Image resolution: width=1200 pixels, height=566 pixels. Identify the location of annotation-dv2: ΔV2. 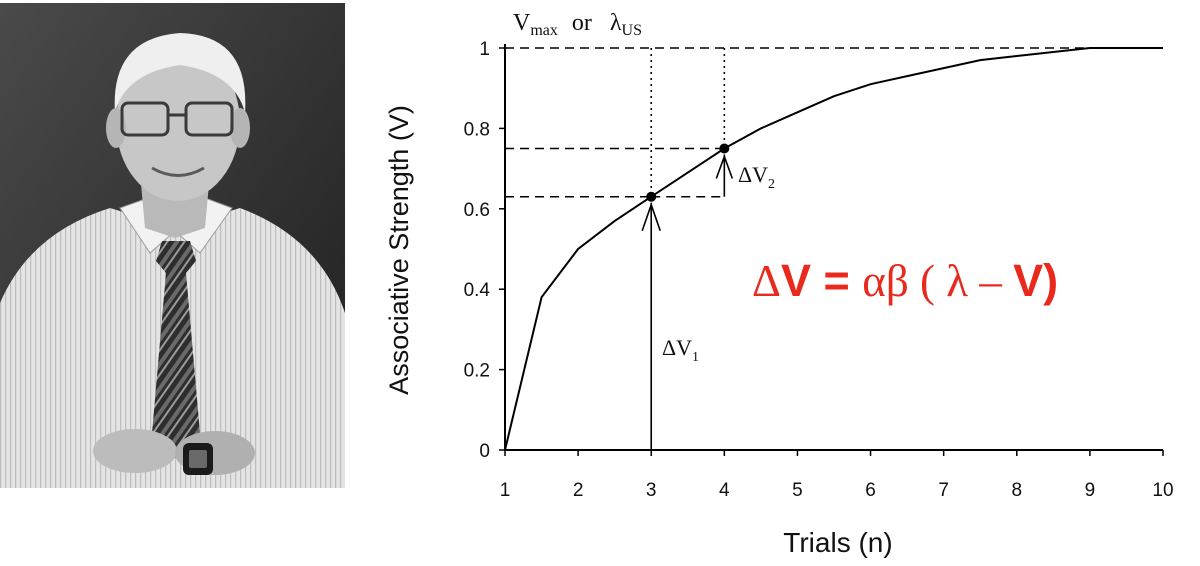
(756, 177).